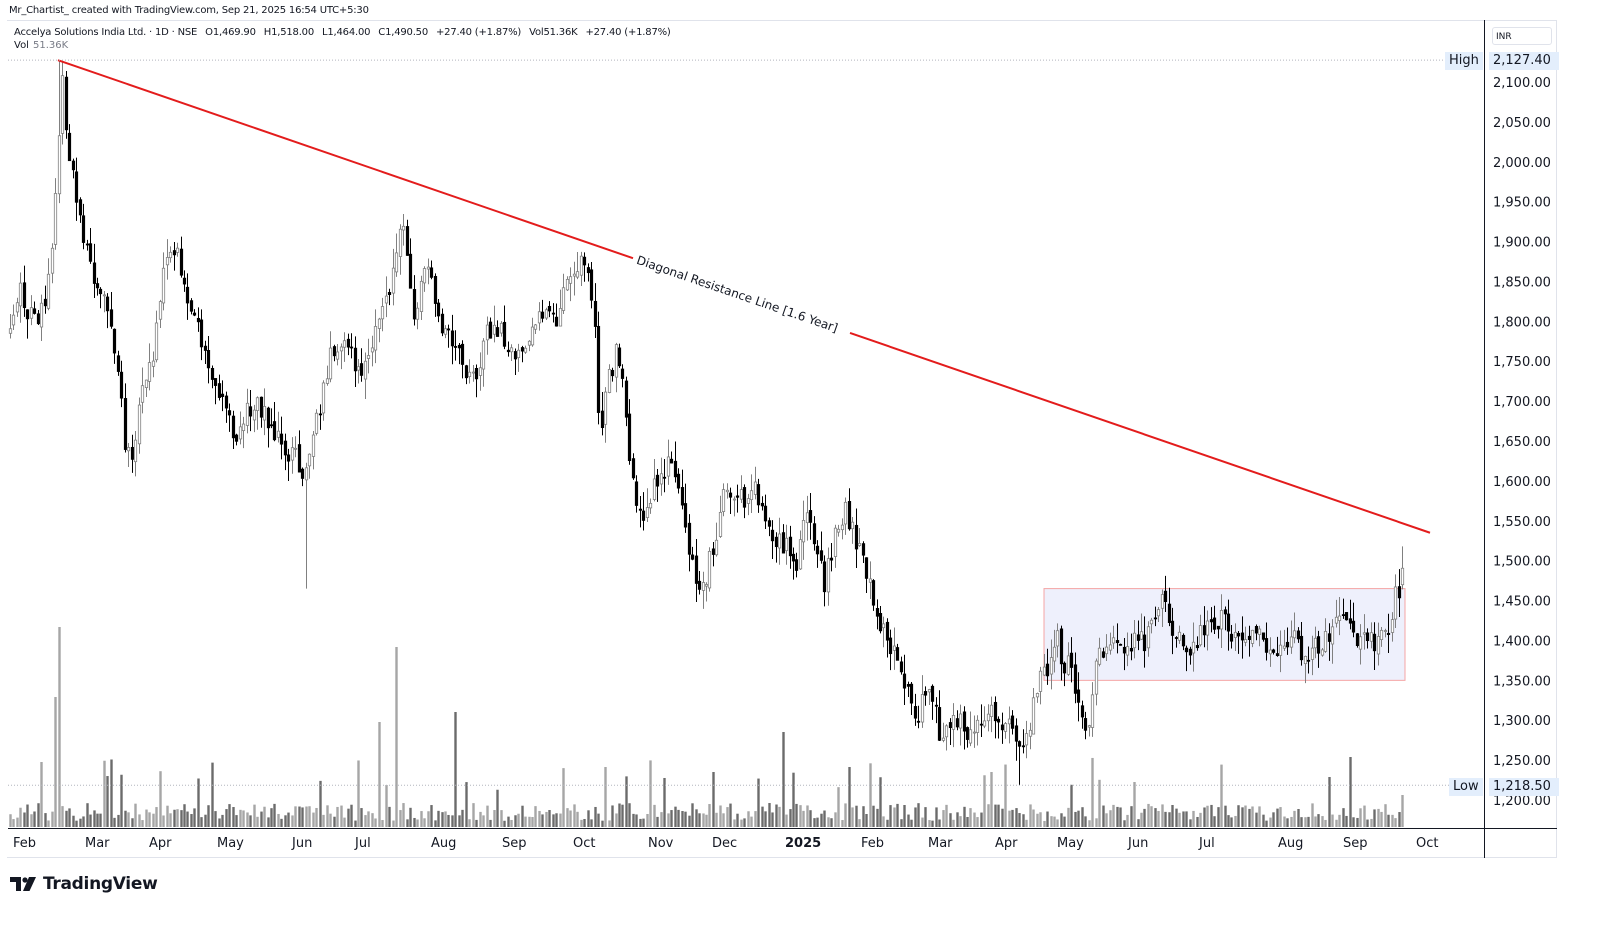 The width and height of the screenshot is (1600, 927). I want to click on high-label-tag: High, so click(1464, 61).